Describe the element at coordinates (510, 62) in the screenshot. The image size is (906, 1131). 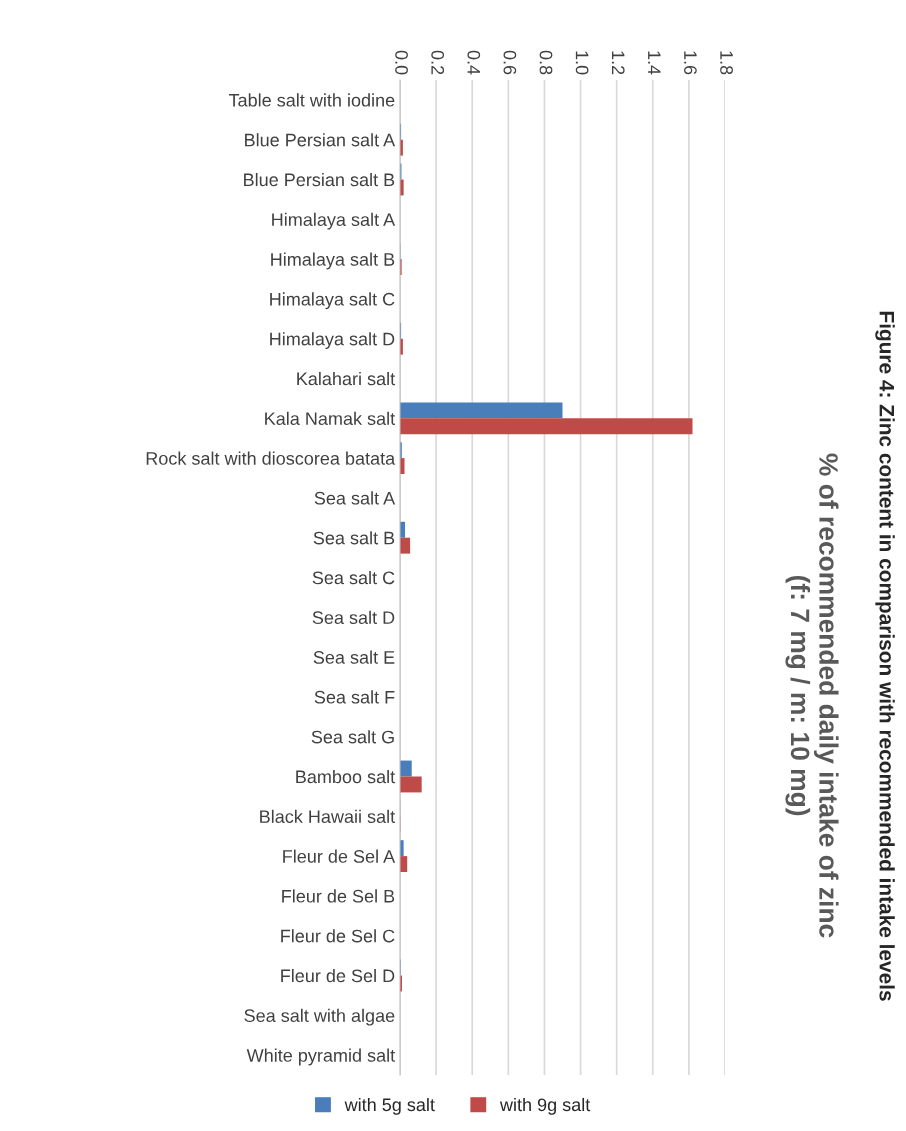
I see `x-tick-label: 0.6` at that location.